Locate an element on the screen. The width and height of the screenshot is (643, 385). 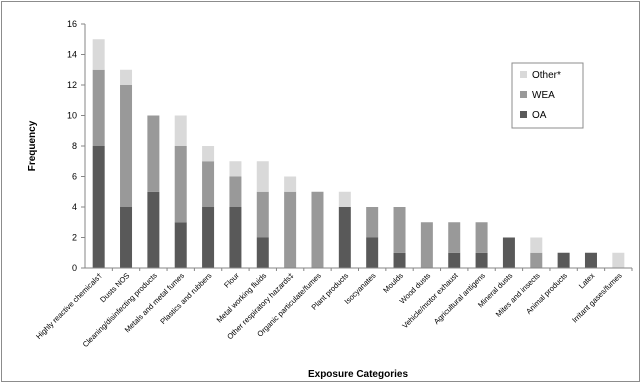
y-tick-label: 10 is located at coordinates (72, 116).